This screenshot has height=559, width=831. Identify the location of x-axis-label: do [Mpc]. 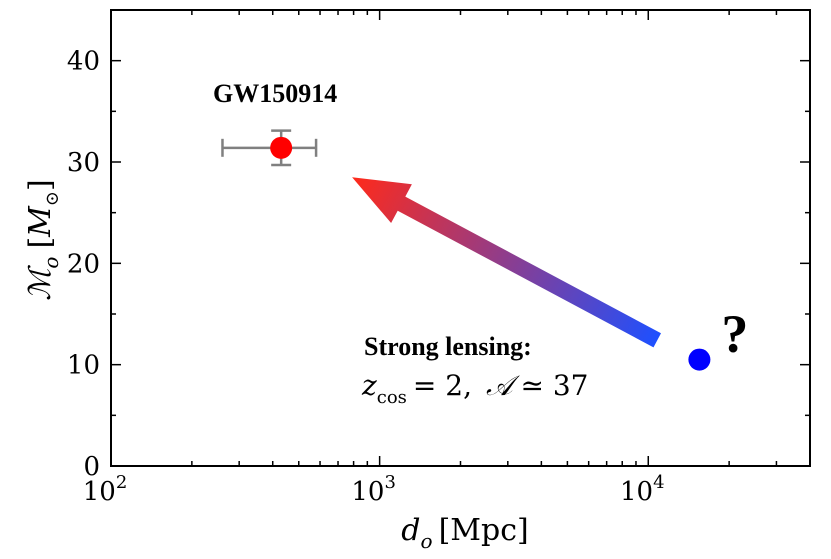
(464, 533).